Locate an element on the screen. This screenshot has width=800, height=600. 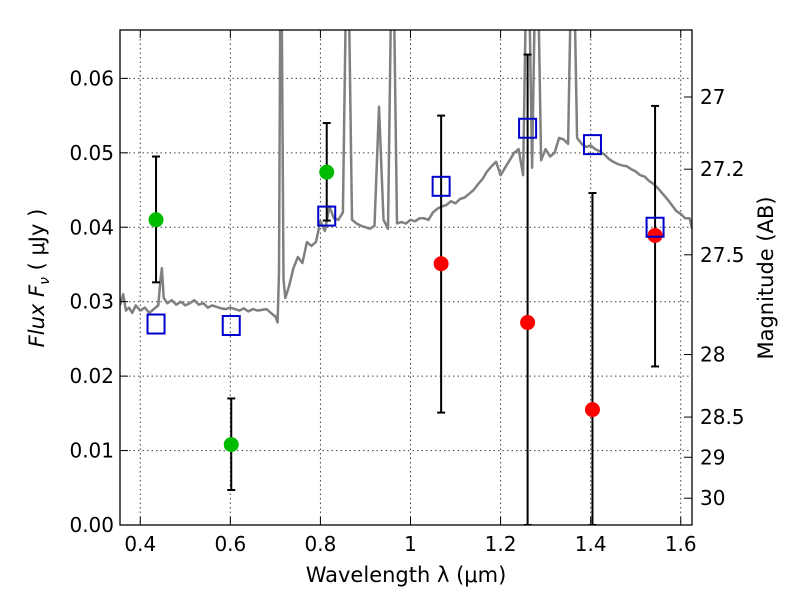
y-axis-label-sub: ν is located at coordinates (45, 281).